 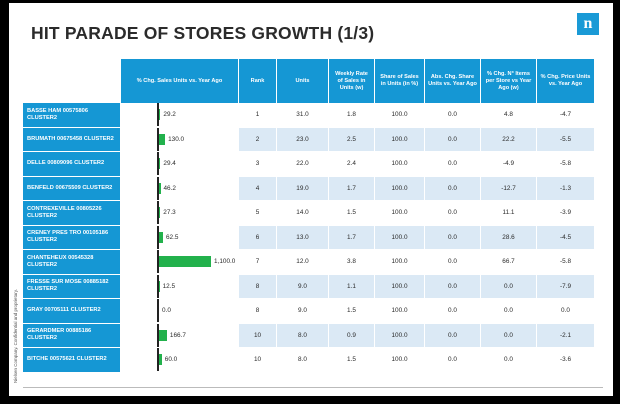 I want to click on pct-chg-bar-axis: 130.0, so click(x=197, y=139).